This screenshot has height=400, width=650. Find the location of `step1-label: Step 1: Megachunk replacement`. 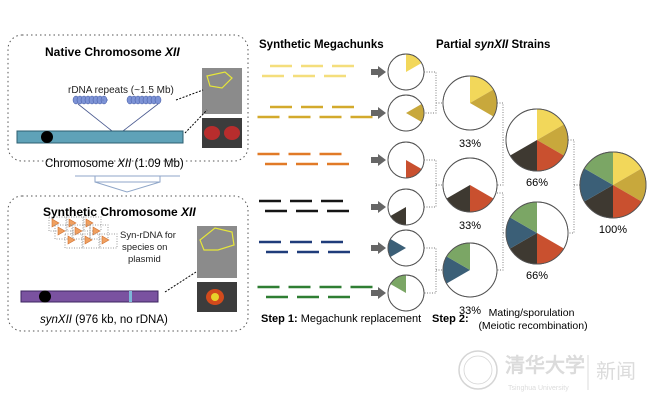

step1-label: Step 1: Megachunk replacement is located at coordinates (341, 319).